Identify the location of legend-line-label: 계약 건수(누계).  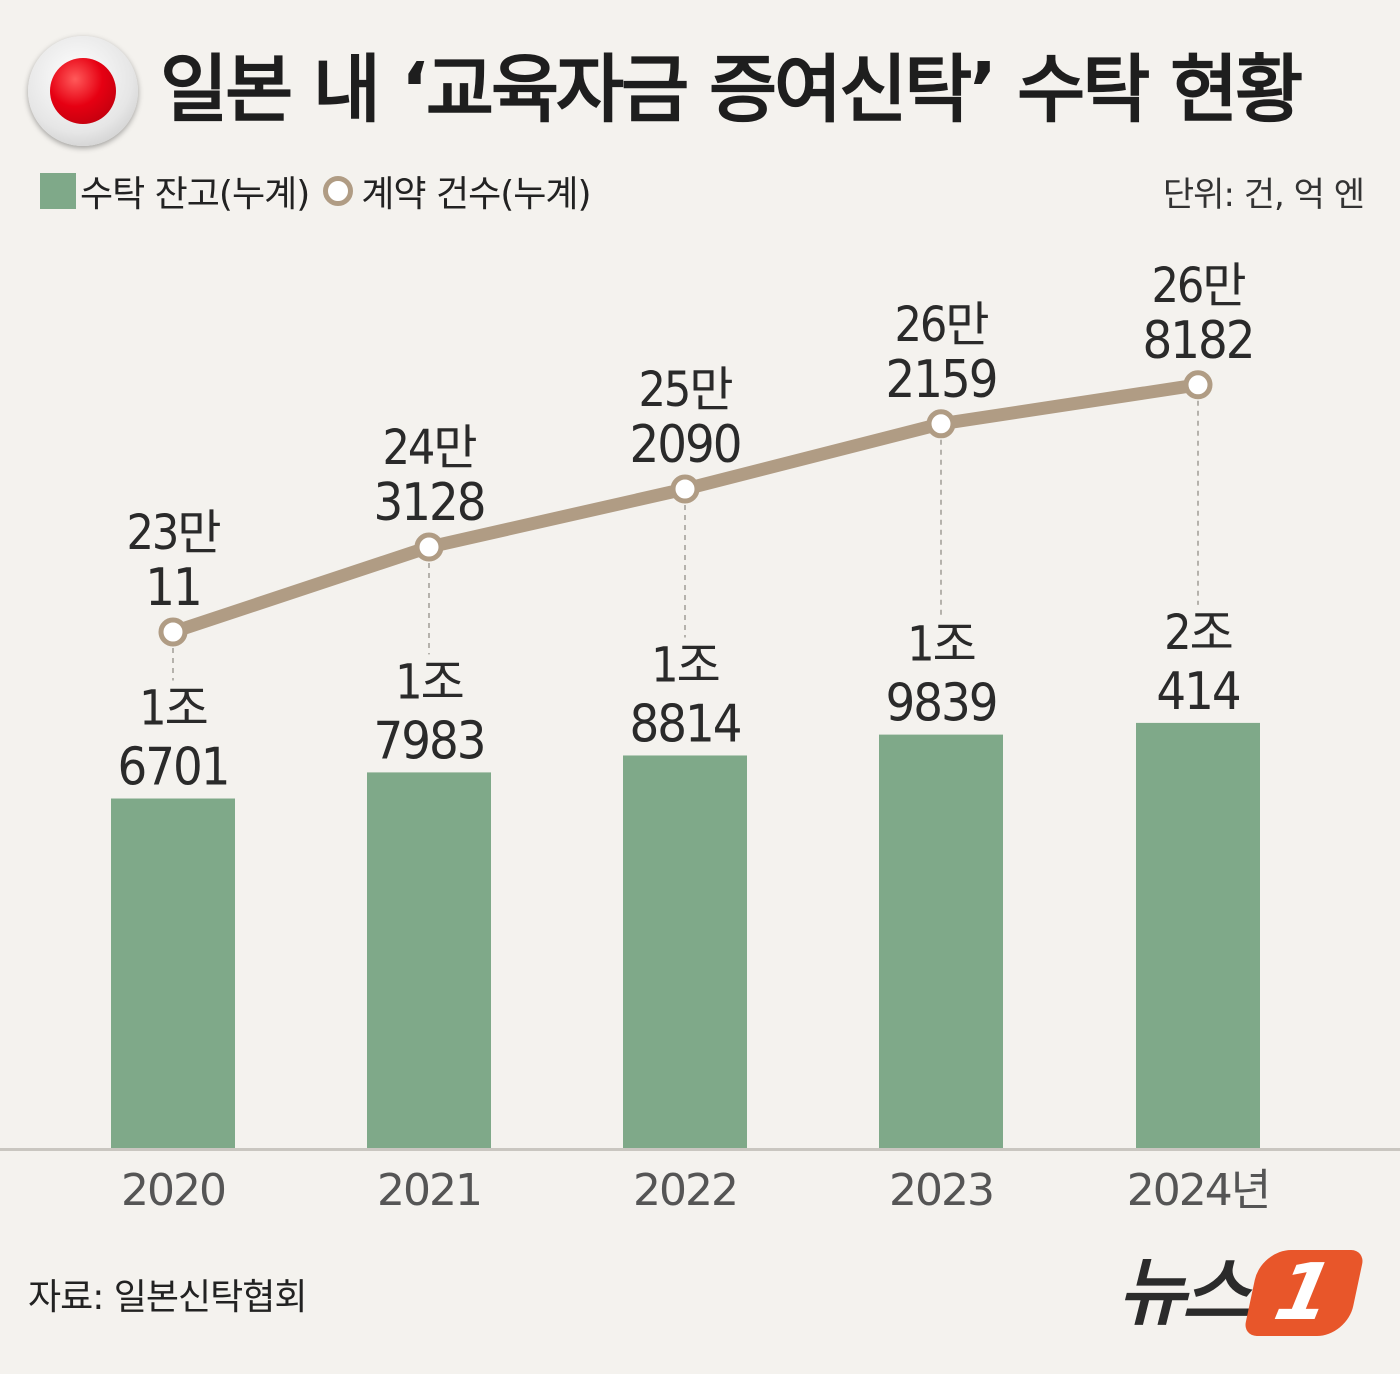
(476, 194).